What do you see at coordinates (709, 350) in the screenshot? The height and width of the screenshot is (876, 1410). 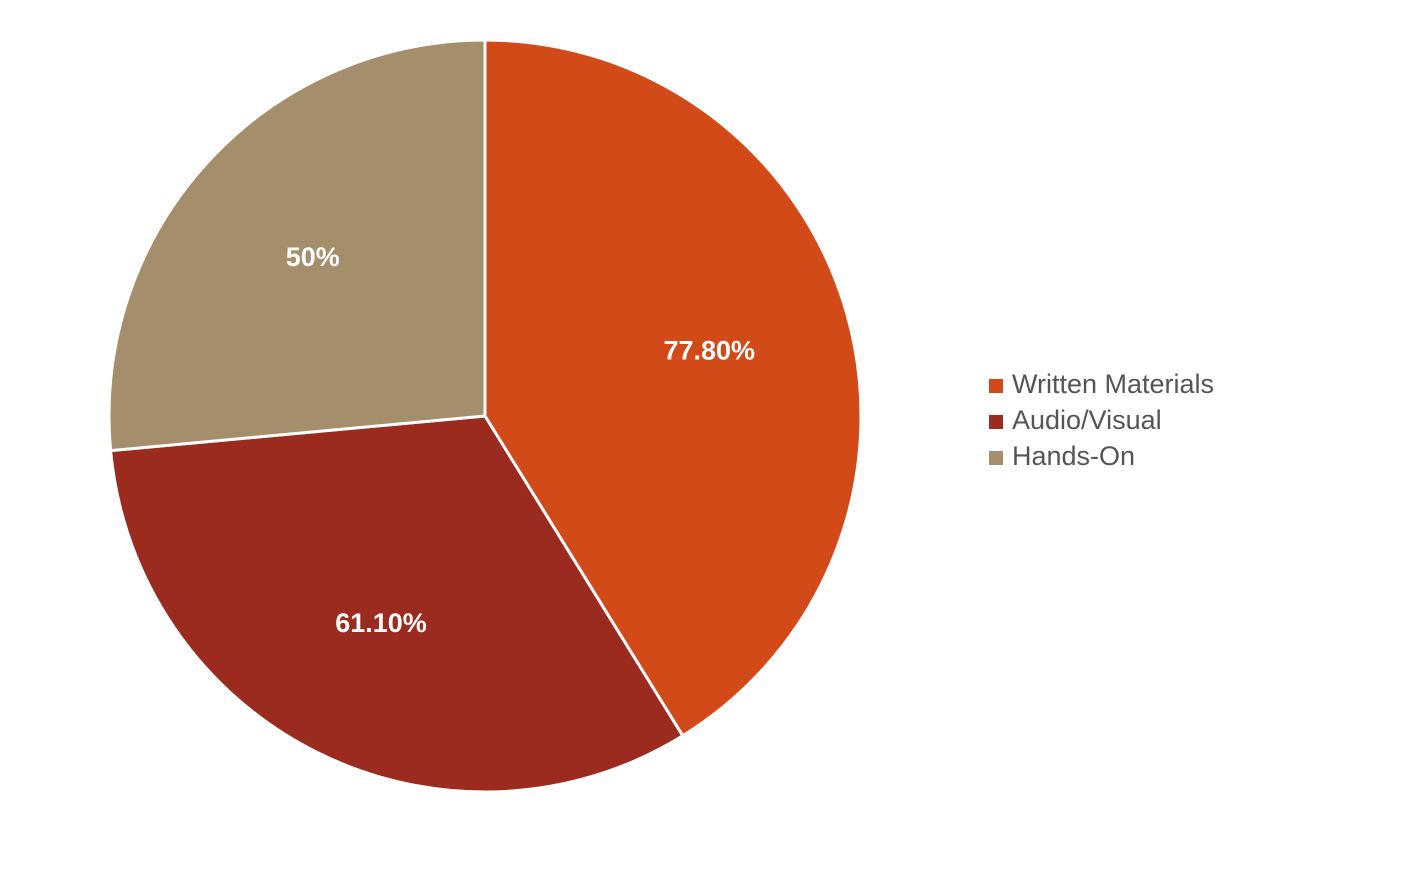 I see `data-label: 77.80%` at bounding box center [709, 350].